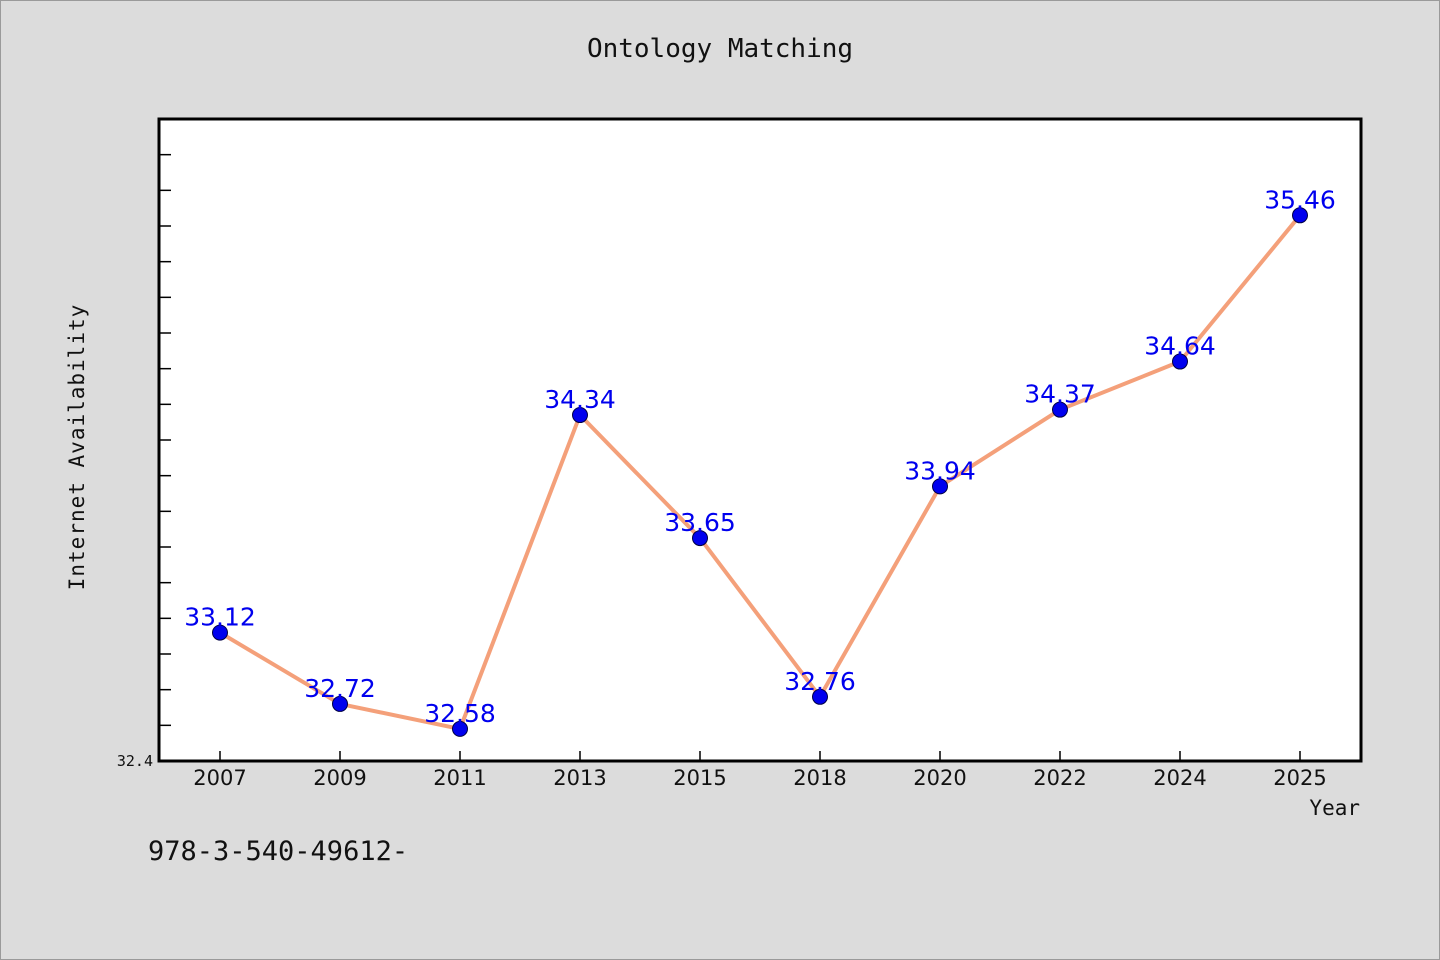 The image size is (1440, 960). Describe the element at coordinates (939, 778) in the screenshot. I see `x-tick-label: 2020` at that location.